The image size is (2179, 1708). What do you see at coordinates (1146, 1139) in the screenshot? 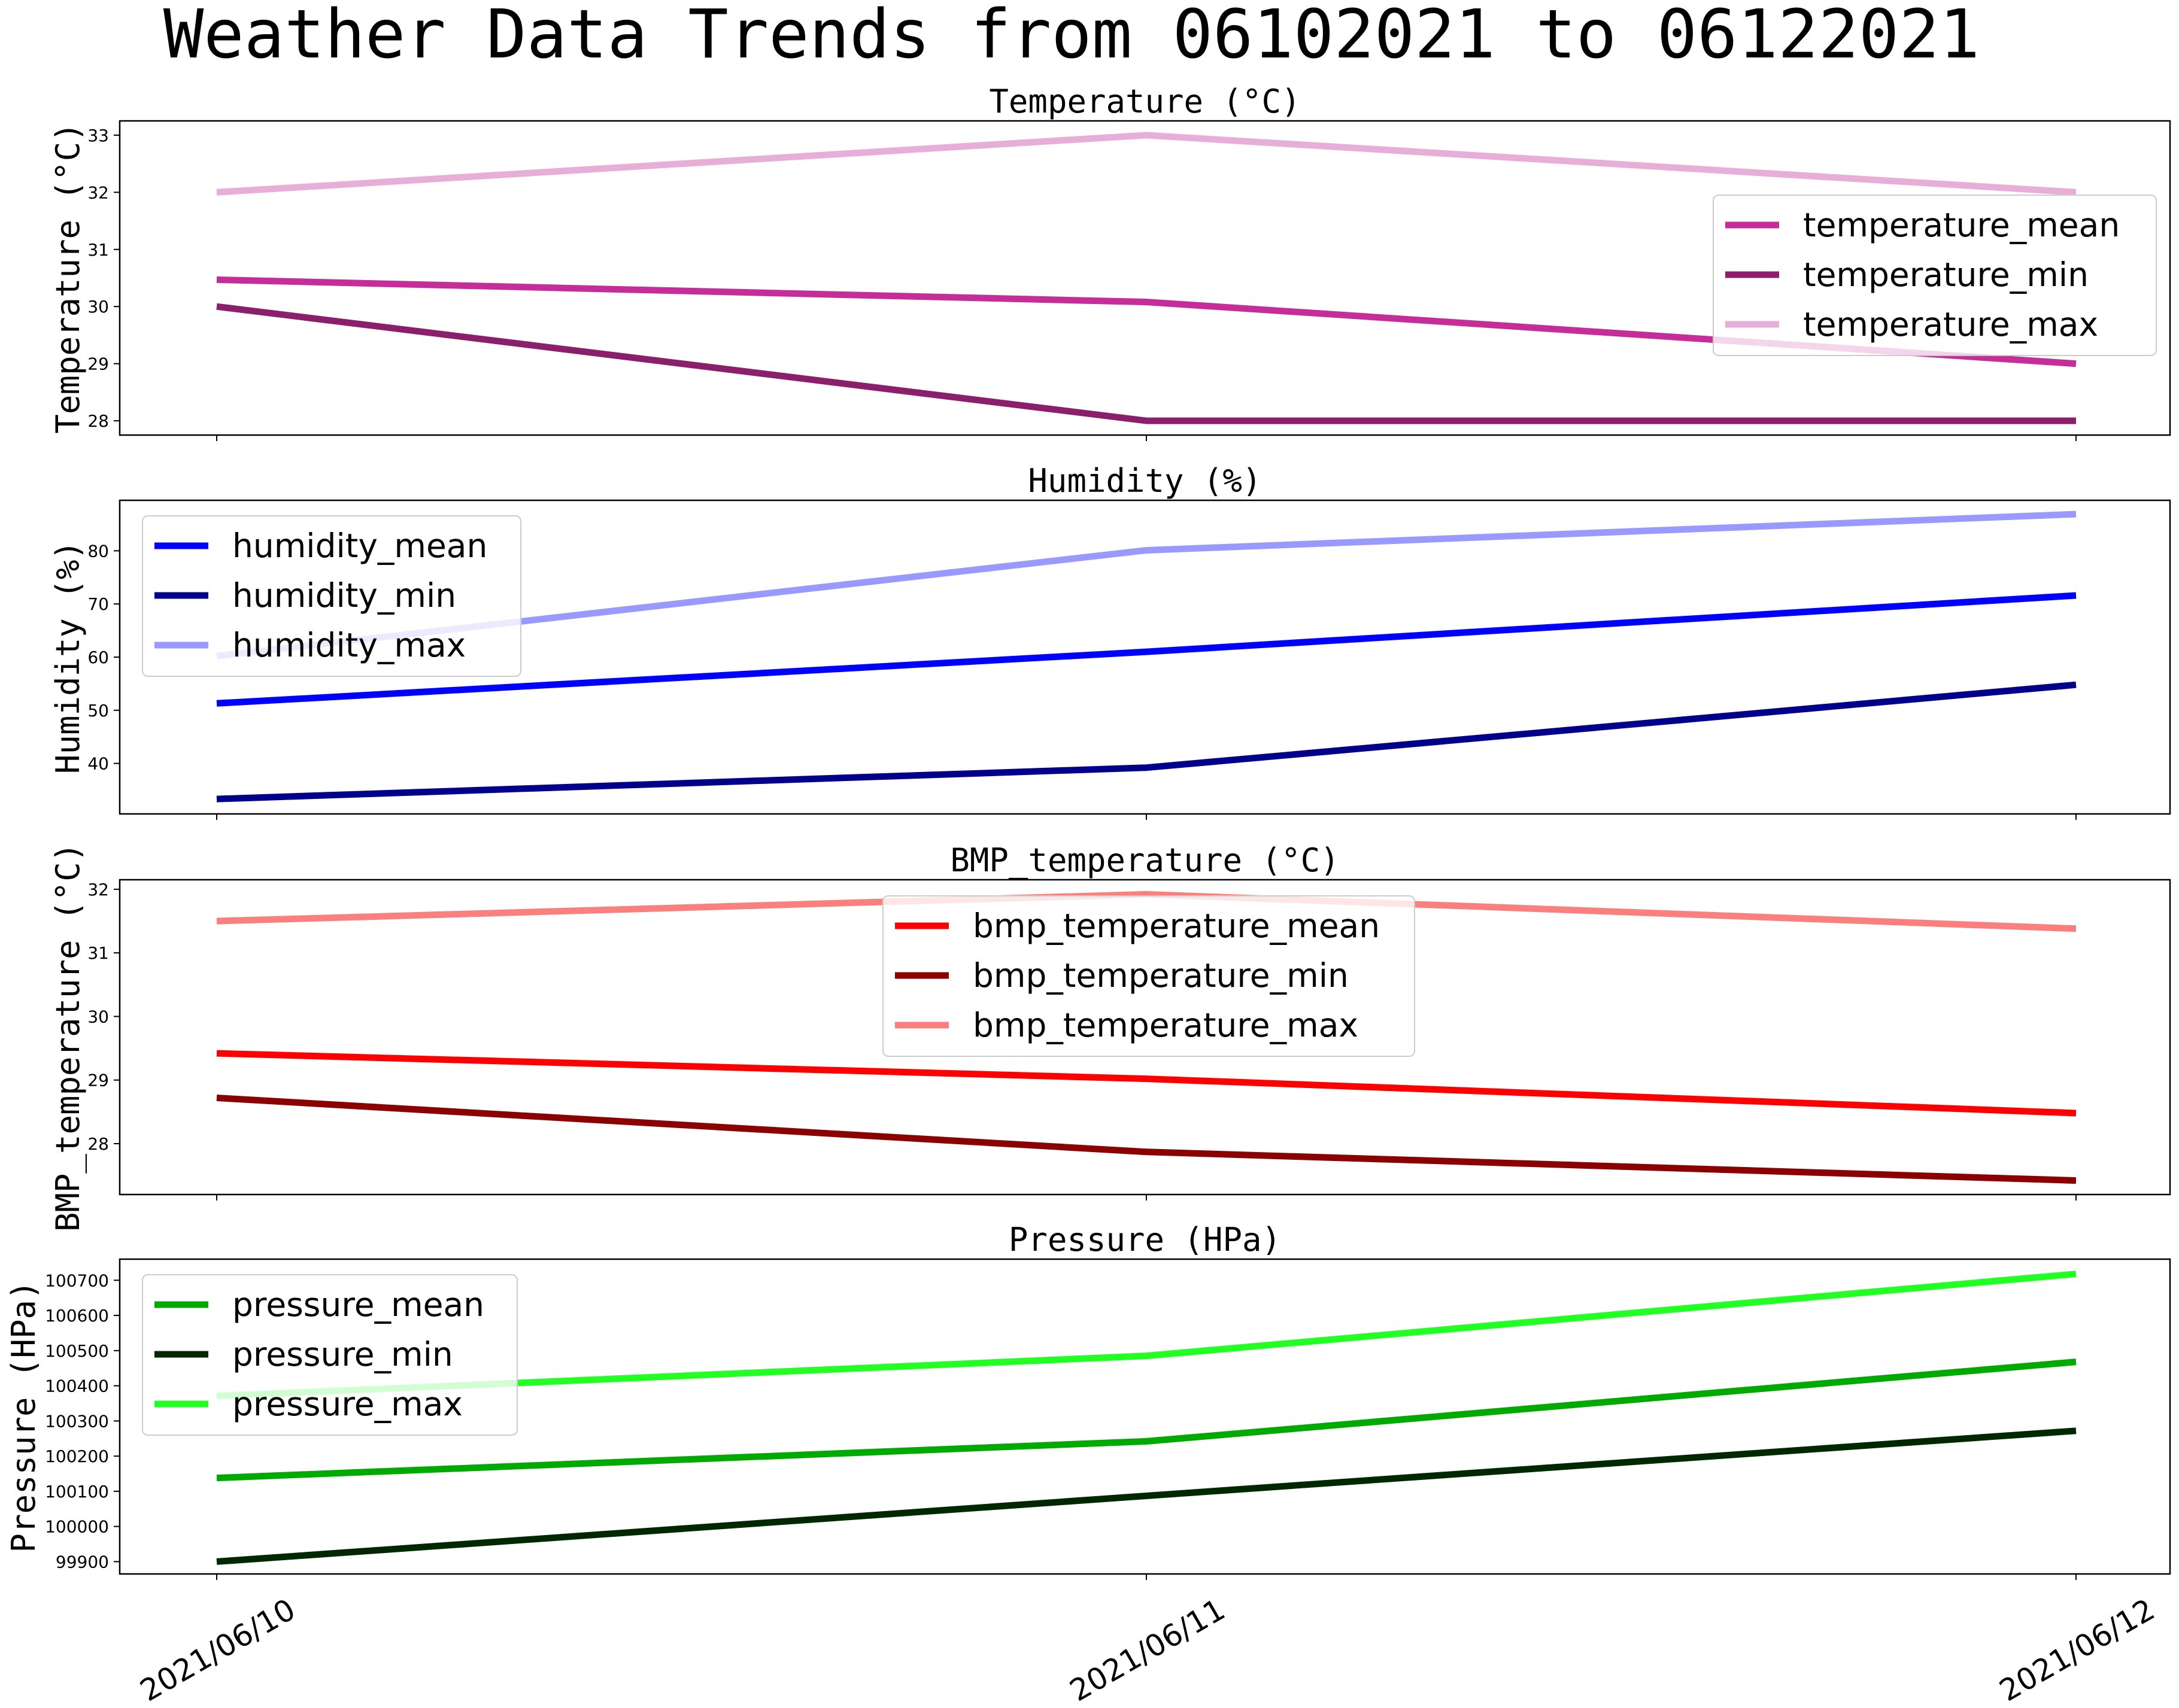
I see `series-line-bmp-temperature-min` at bounding box center [1146, 1139].